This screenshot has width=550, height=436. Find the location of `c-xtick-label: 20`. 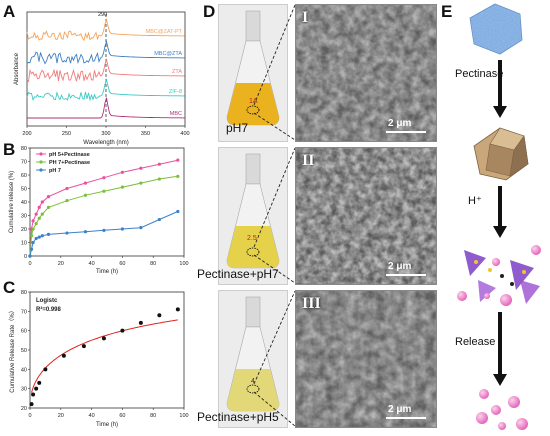

c-xtick-label: 20 is located at coordinates (61, 416).